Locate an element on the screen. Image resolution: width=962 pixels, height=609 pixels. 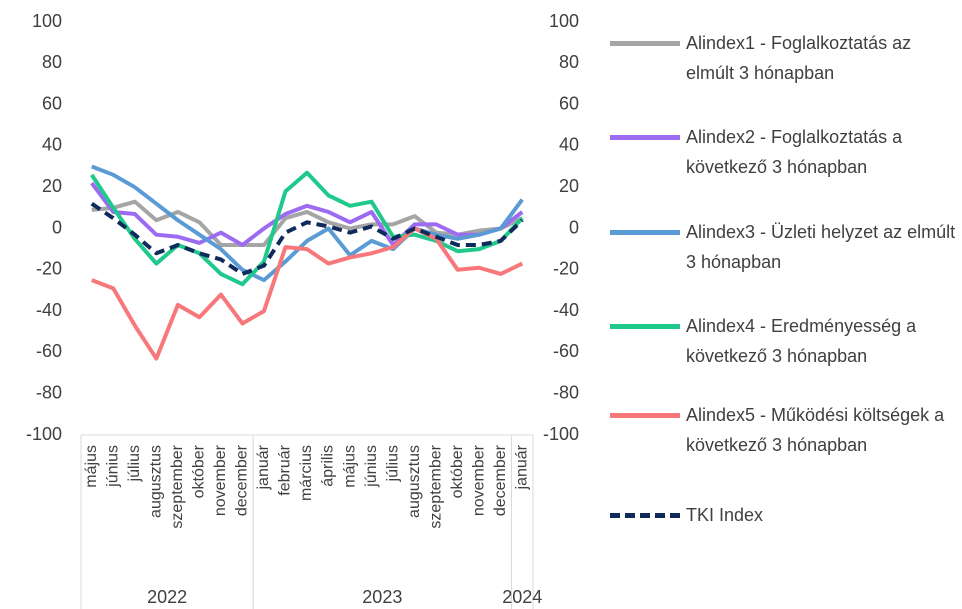
y2-tick-label: 100 is located at coordinates (564, 21).